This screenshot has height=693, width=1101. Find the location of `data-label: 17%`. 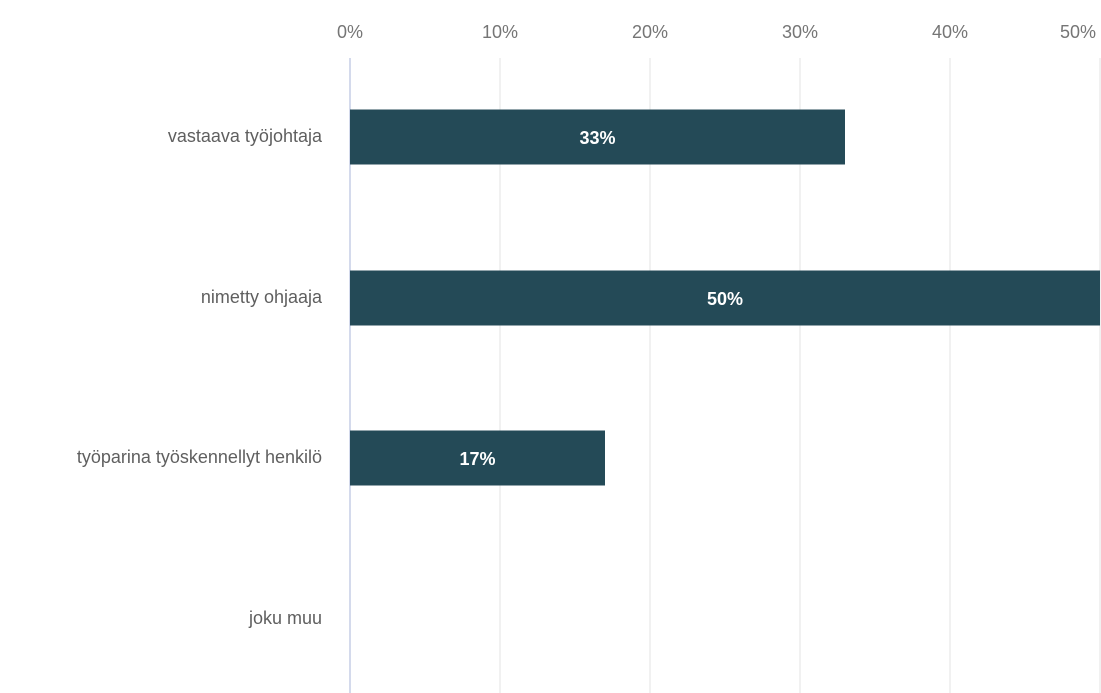

data-label: 17% is located at coordinates (477, 459).